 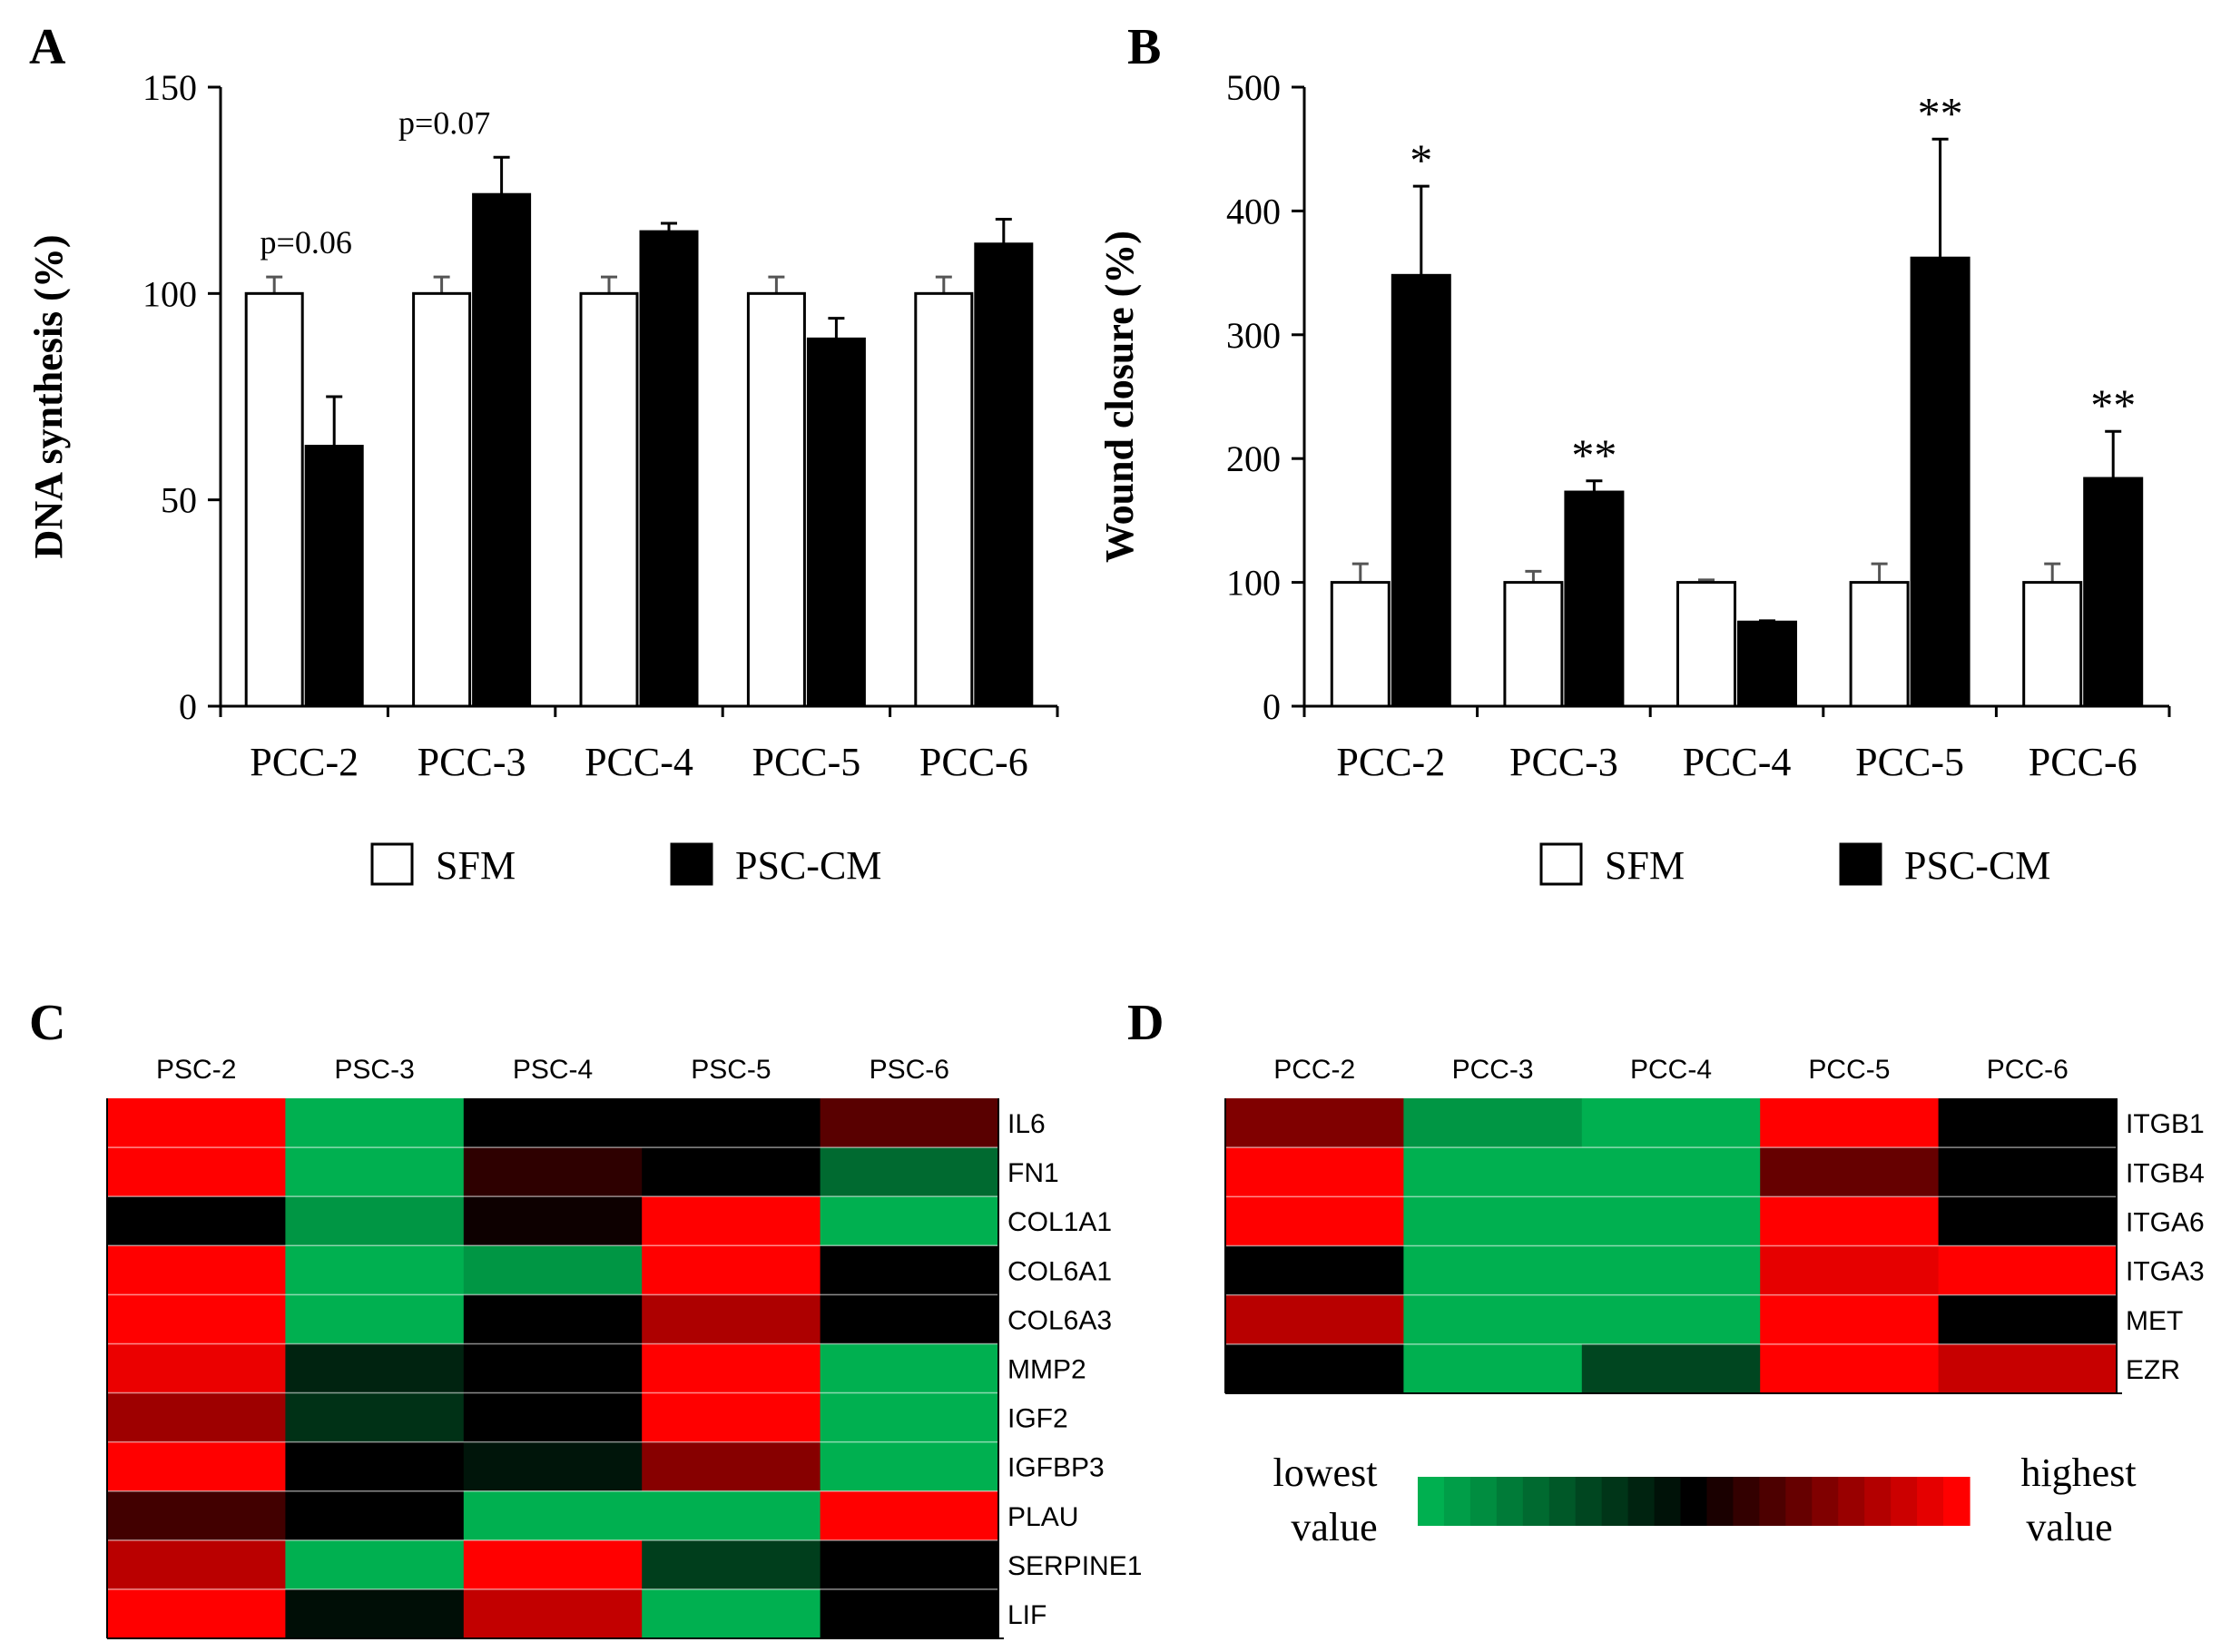 I want to click on heatmap-column-label: PCC-4, so click(x=1671, y=1070).